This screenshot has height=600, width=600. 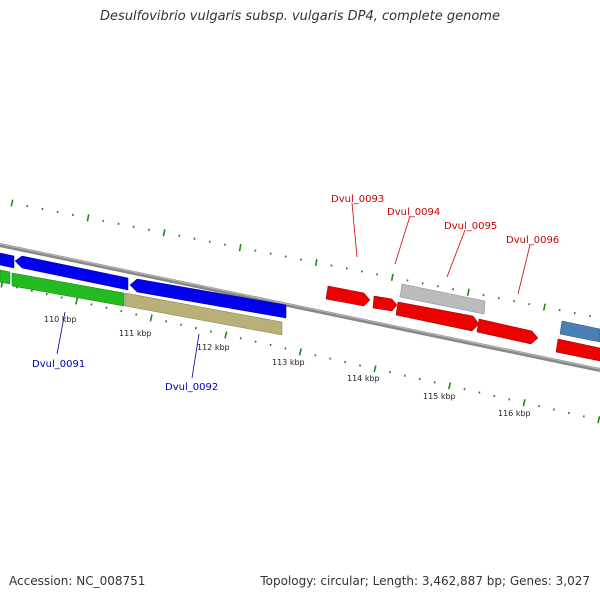 What do you see at coordinates (77, 581) in the screenshot?
I see `accession-text: Accession: NC_008751` at bounding box center [77, 581].